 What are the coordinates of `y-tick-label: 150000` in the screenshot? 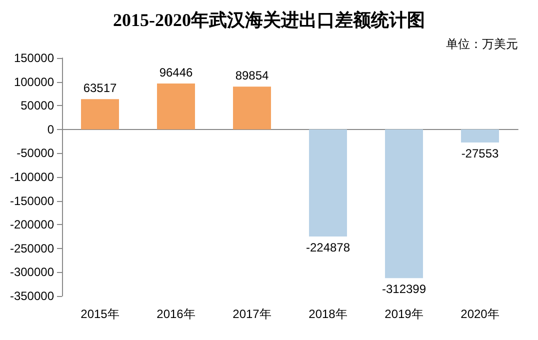 It's located at (34, 58).